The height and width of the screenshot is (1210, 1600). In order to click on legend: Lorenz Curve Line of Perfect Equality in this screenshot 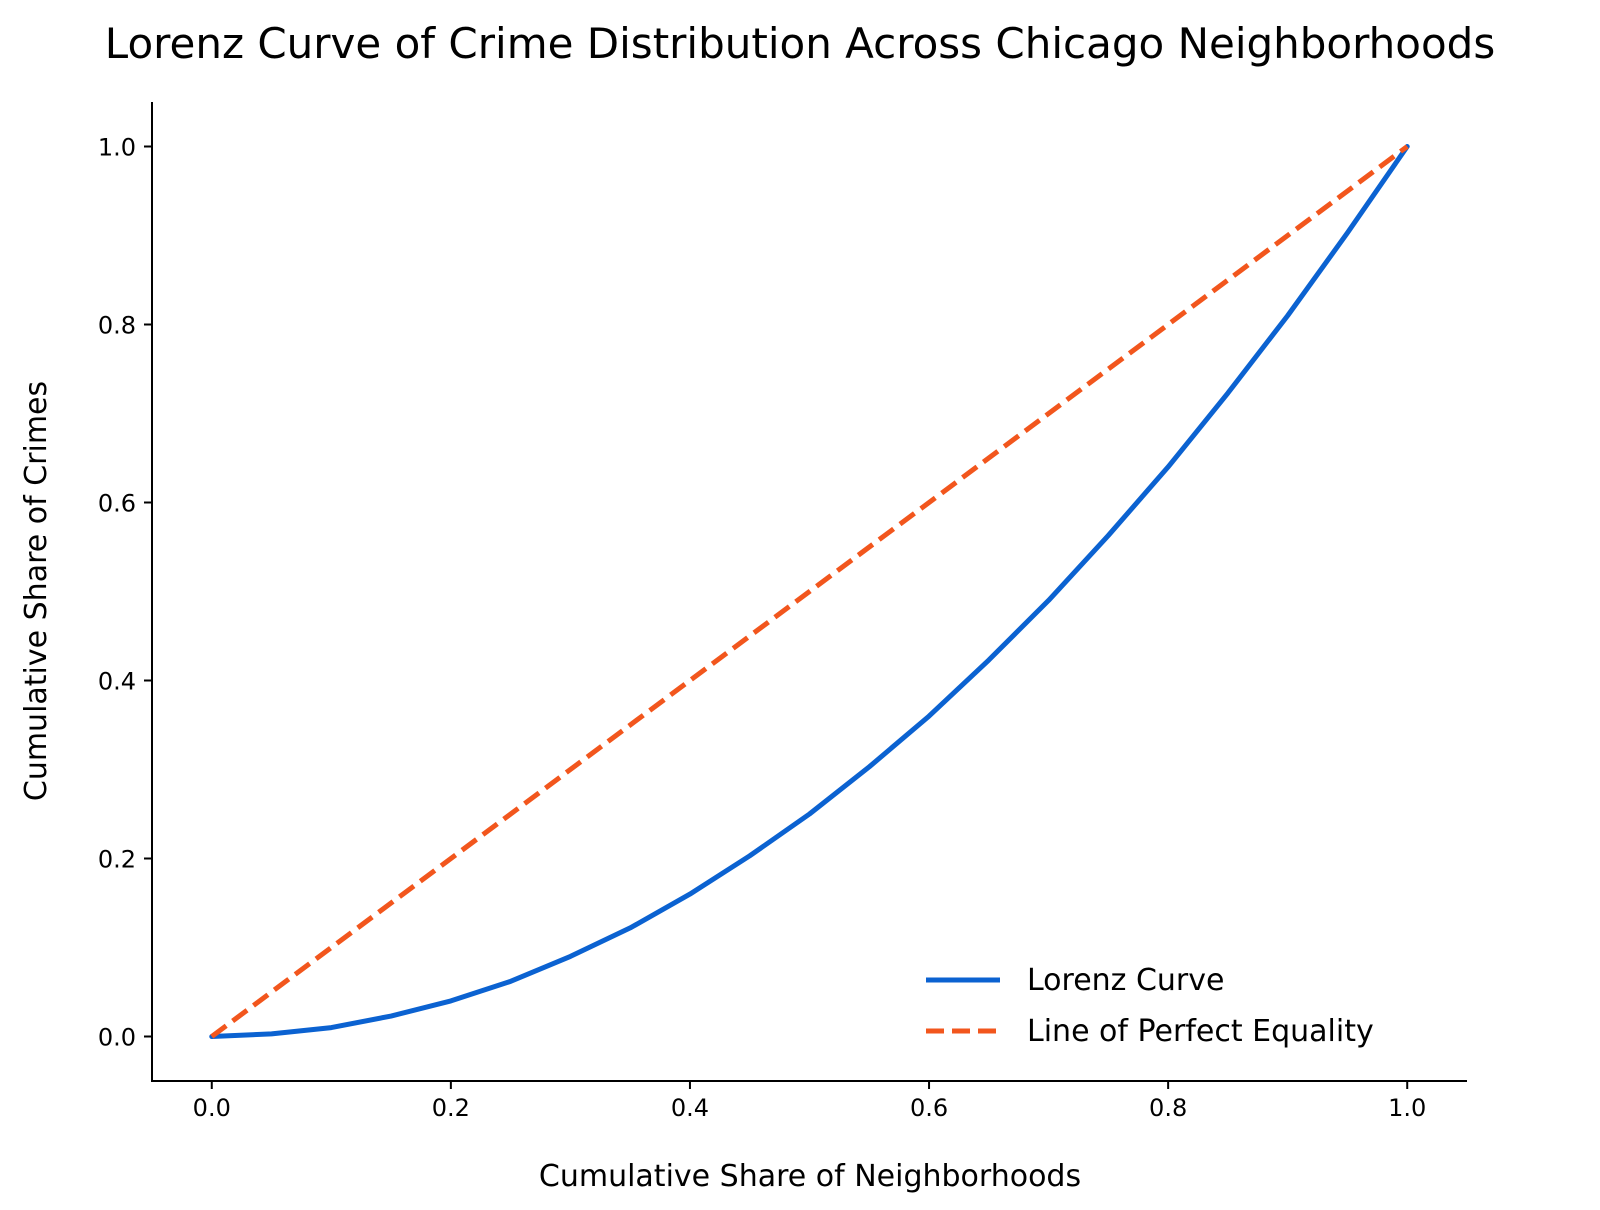, I will do `click(1150, 1006)`.